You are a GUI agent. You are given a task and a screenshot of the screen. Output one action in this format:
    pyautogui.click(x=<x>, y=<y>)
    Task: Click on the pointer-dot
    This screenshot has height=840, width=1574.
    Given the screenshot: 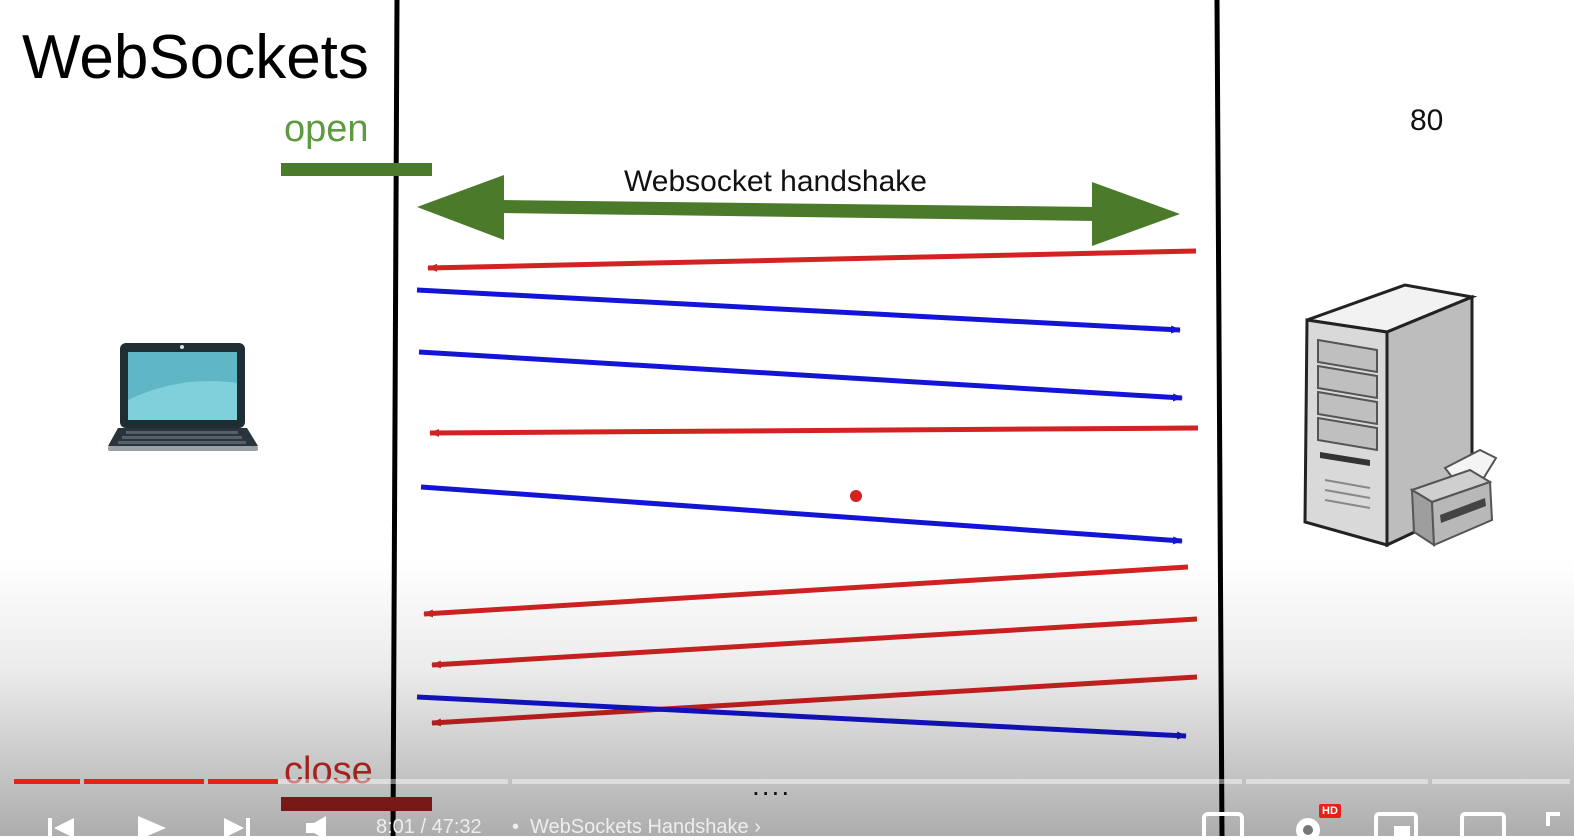 What is the action you would take?
    pyautogui.click(x=856, y=496)
    